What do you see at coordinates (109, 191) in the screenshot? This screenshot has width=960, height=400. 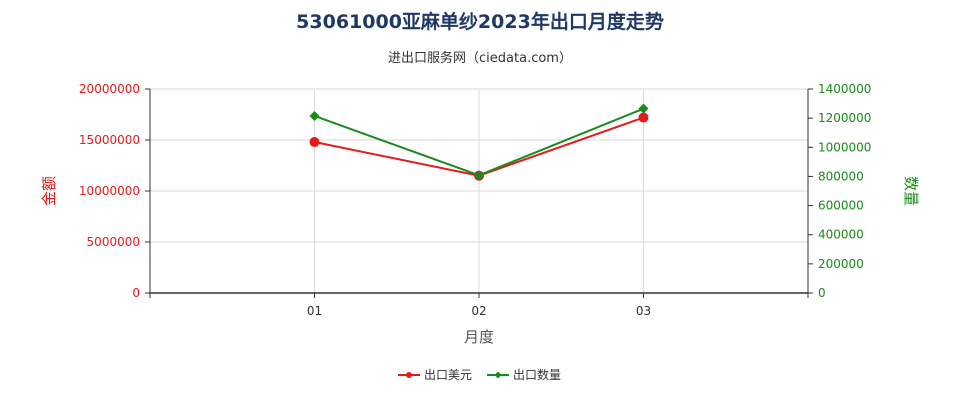 I see `y-left-tick-label: 10000000` at bounding box center [109, 191].